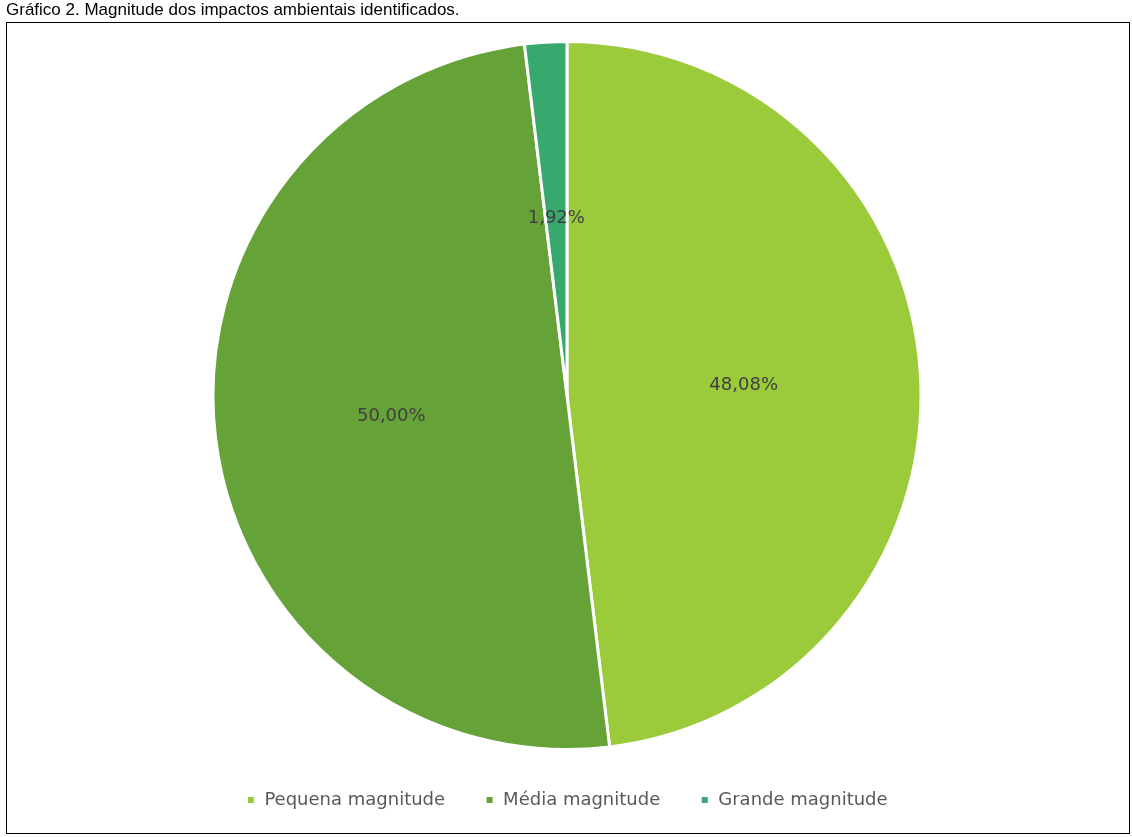 This screenshot has height=837, width=1132. What do you see at coordinates (233, 10) in the screenshot?
I see `chart-title: Gráfico 2. Magnitude dos impactos ambientais identificados.` at bounding box center [233, 10].